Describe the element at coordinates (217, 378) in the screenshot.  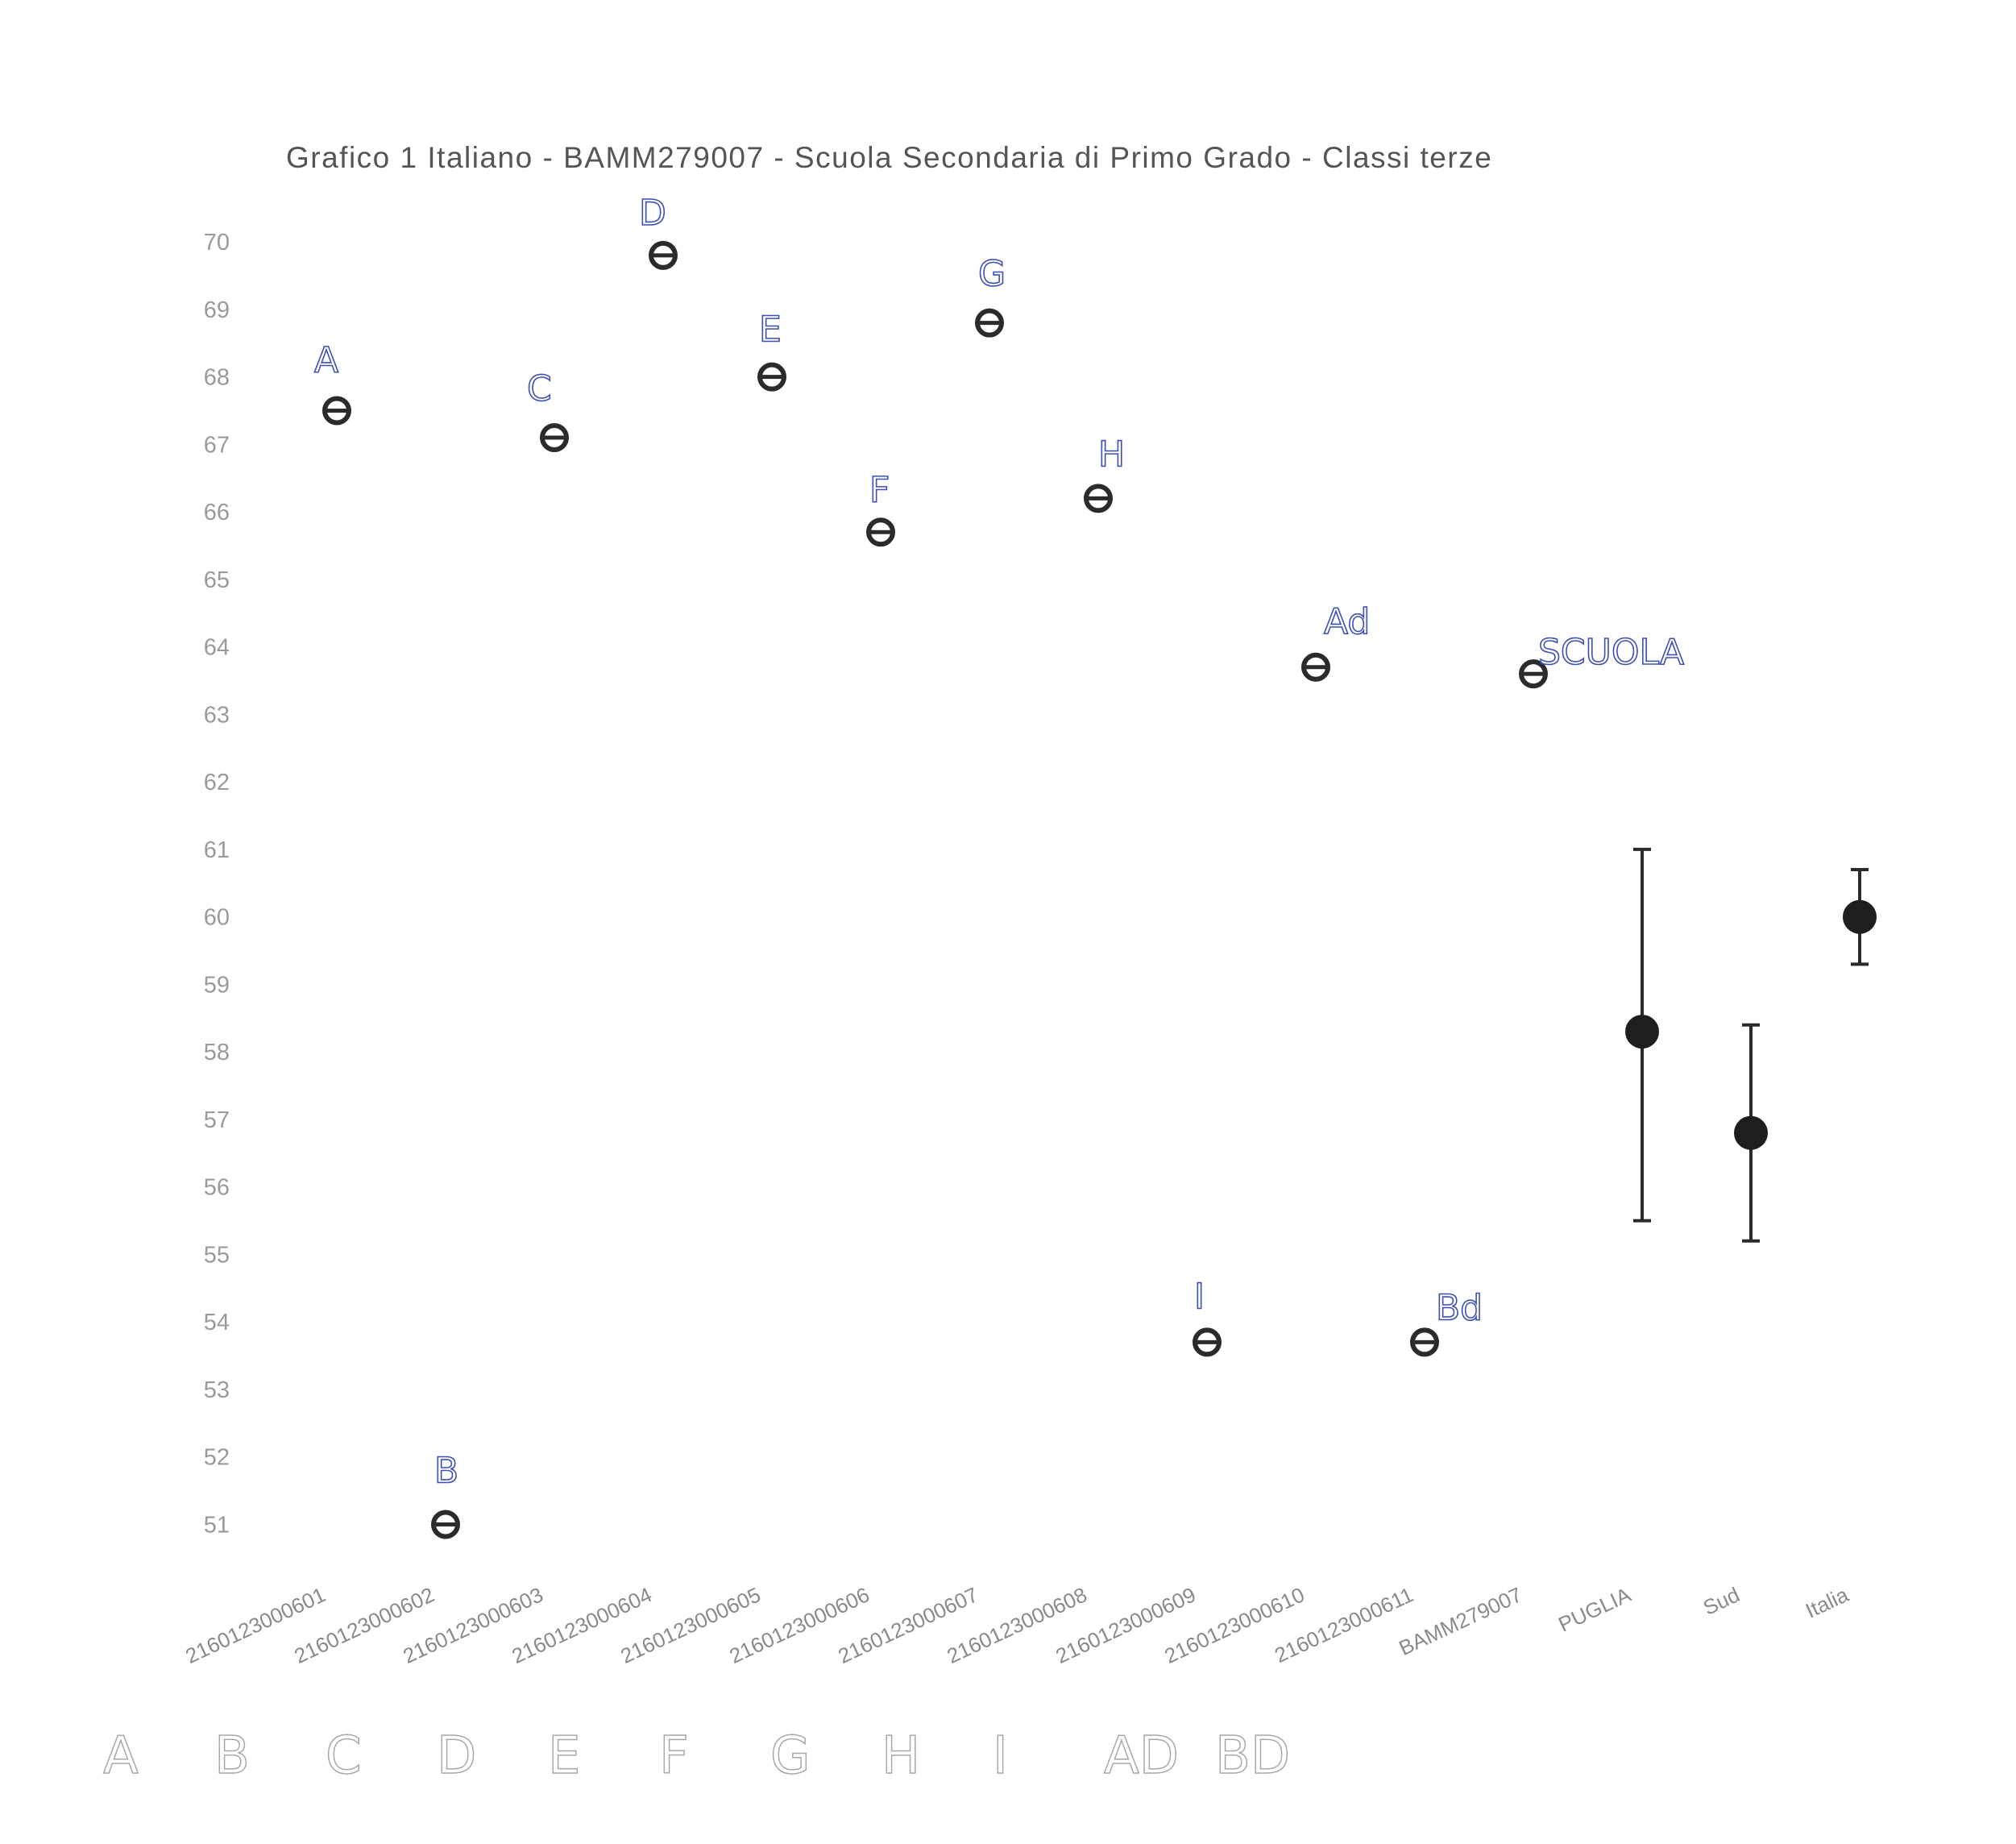
I see `y-tick-label: 68` at that location.